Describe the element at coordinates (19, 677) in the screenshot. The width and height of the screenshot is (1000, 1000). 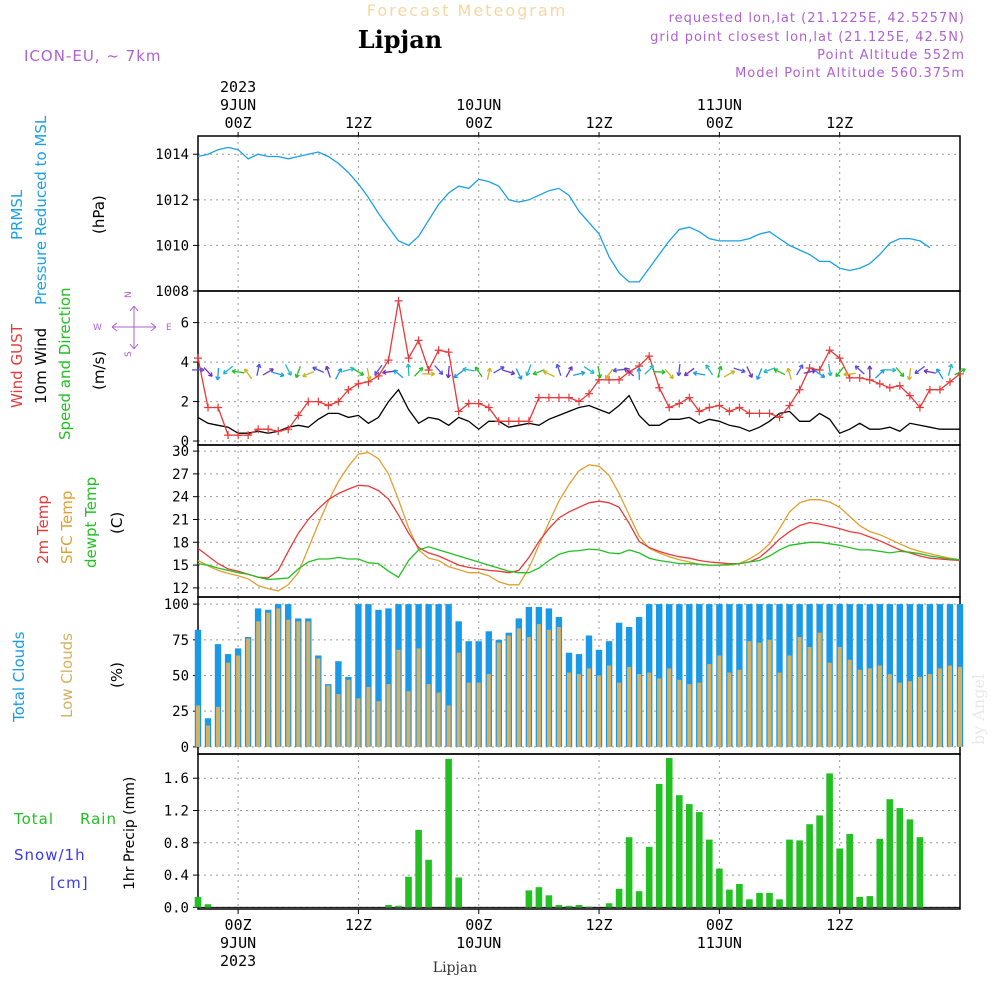
I see `cloud-label-1: Total Clouds` at that location.